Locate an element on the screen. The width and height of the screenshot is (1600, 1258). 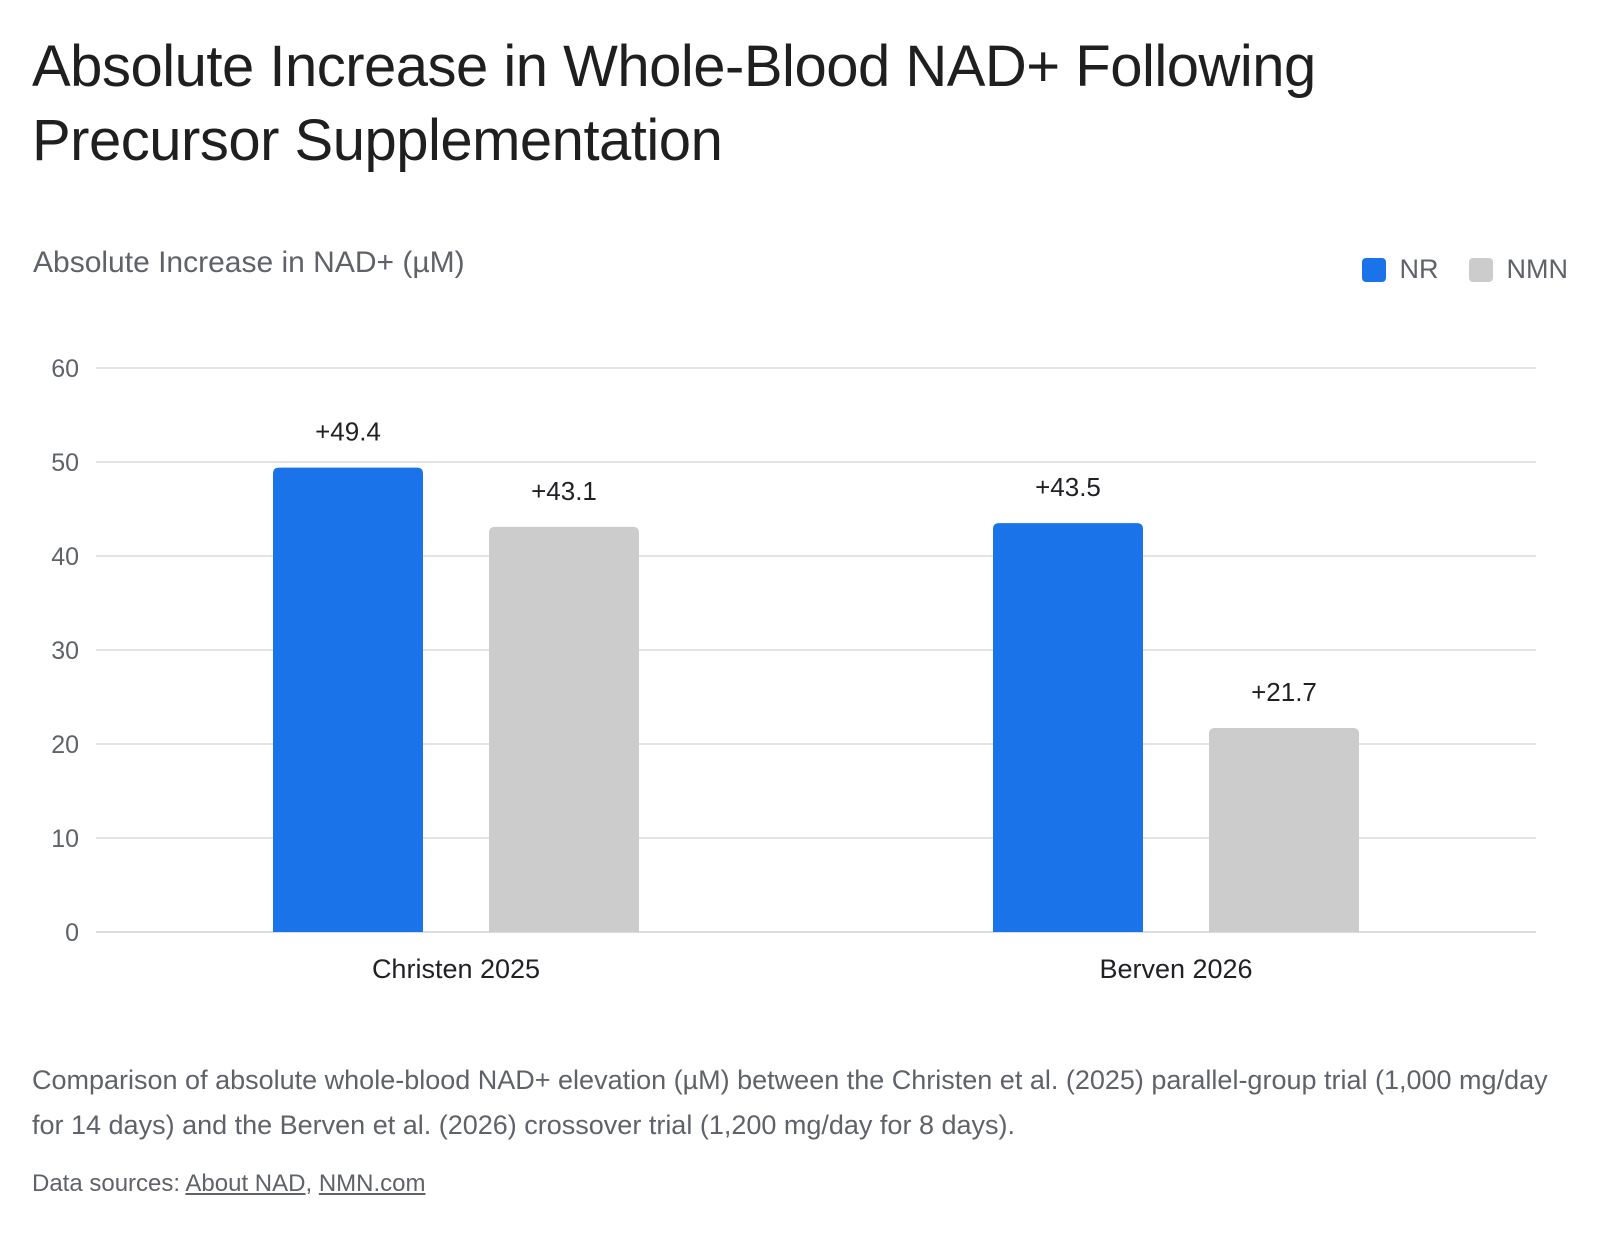
legend-swatch-nr is located at coordinates (1373, 269).